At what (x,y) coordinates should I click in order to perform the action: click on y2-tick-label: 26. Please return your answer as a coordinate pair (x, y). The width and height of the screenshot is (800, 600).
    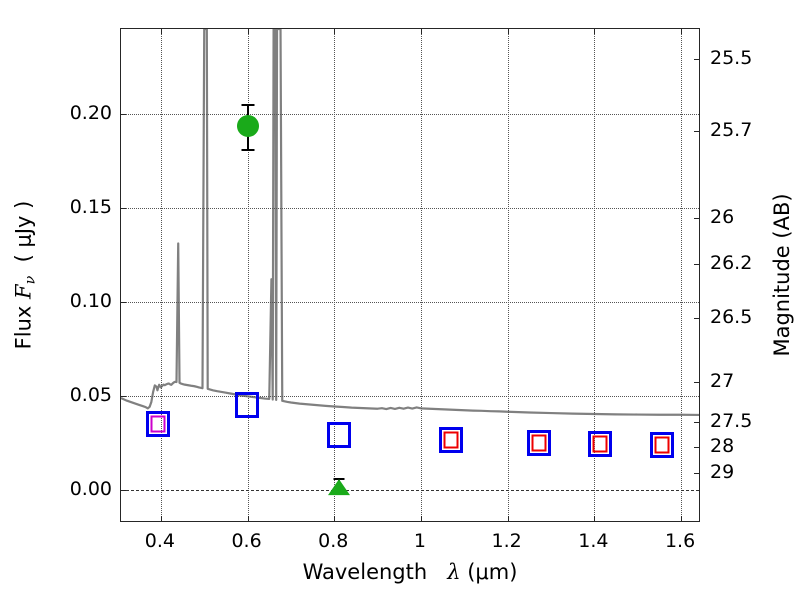
    Looking at the image, I should click on (722, 217).